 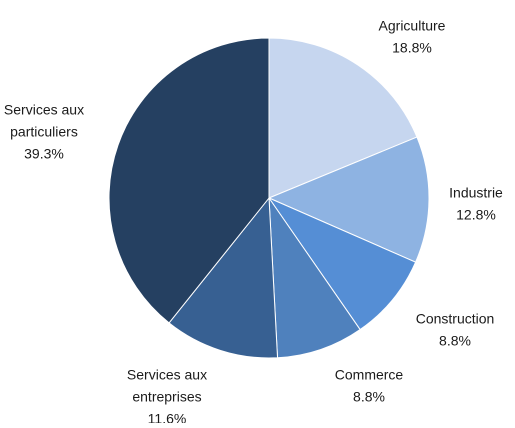 What do you see at coordinates (167, 417) in the screenshot?
I see `slice-value-label: 11.6%` at bounding box center [167, 417].